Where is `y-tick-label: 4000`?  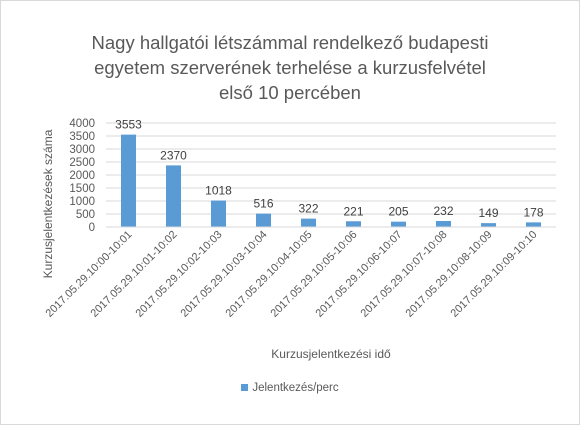
y-tick-label: 4000 is located at coordinates (82, 124).